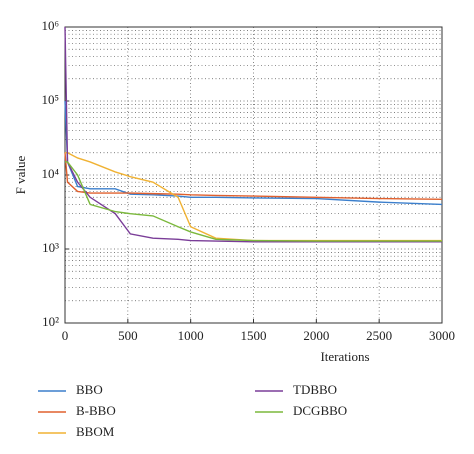  What do you see at coordinates (50, 173) in the screenshot?
I see `y-tick-label: 10⁴` at bounding box center [50, 173].